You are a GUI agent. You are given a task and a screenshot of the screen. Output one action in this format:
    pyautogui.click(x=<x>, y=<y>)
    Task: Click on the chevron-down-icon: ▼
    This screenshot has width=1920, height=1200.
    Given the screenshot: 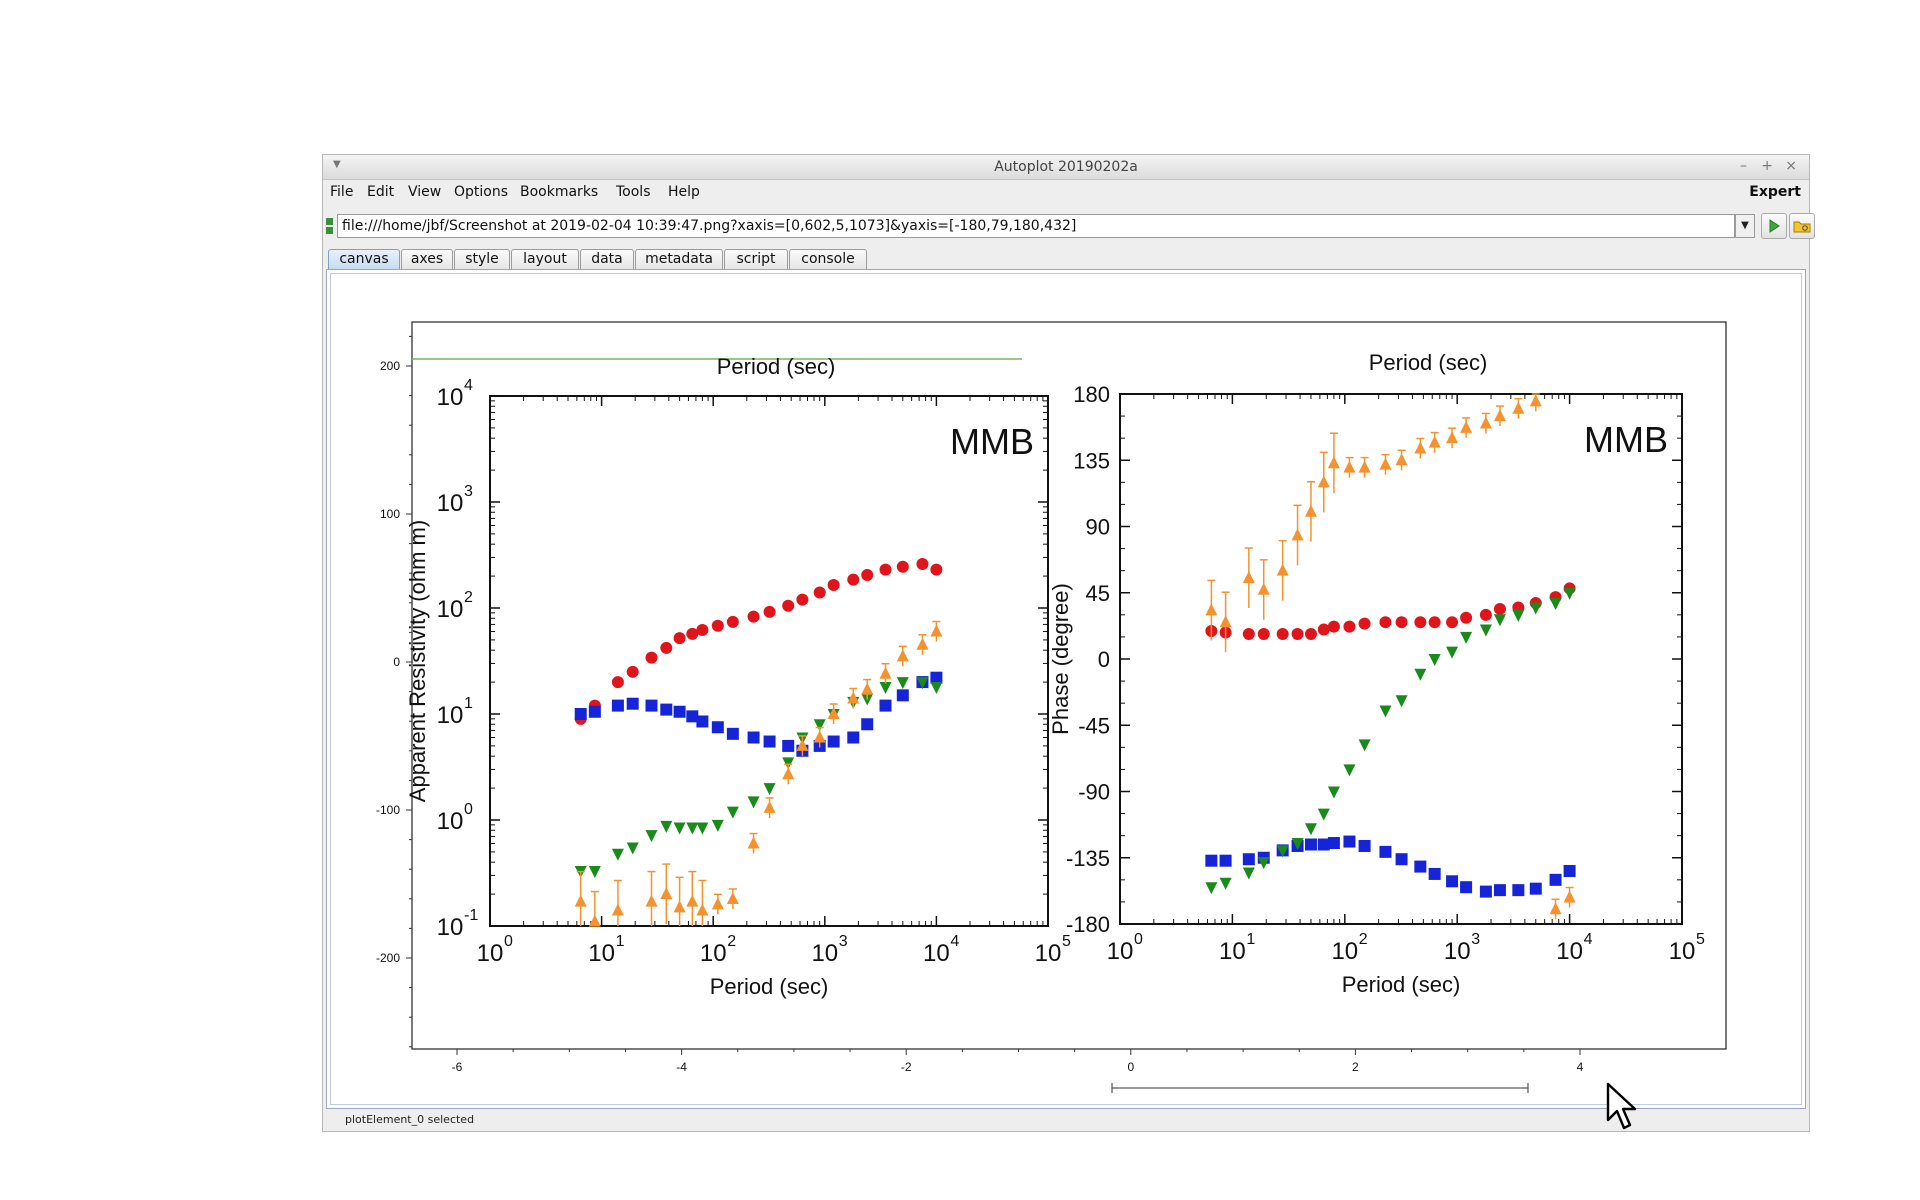 What is the action you would take?
    pyautogui.click(x=1745, y=225)
    